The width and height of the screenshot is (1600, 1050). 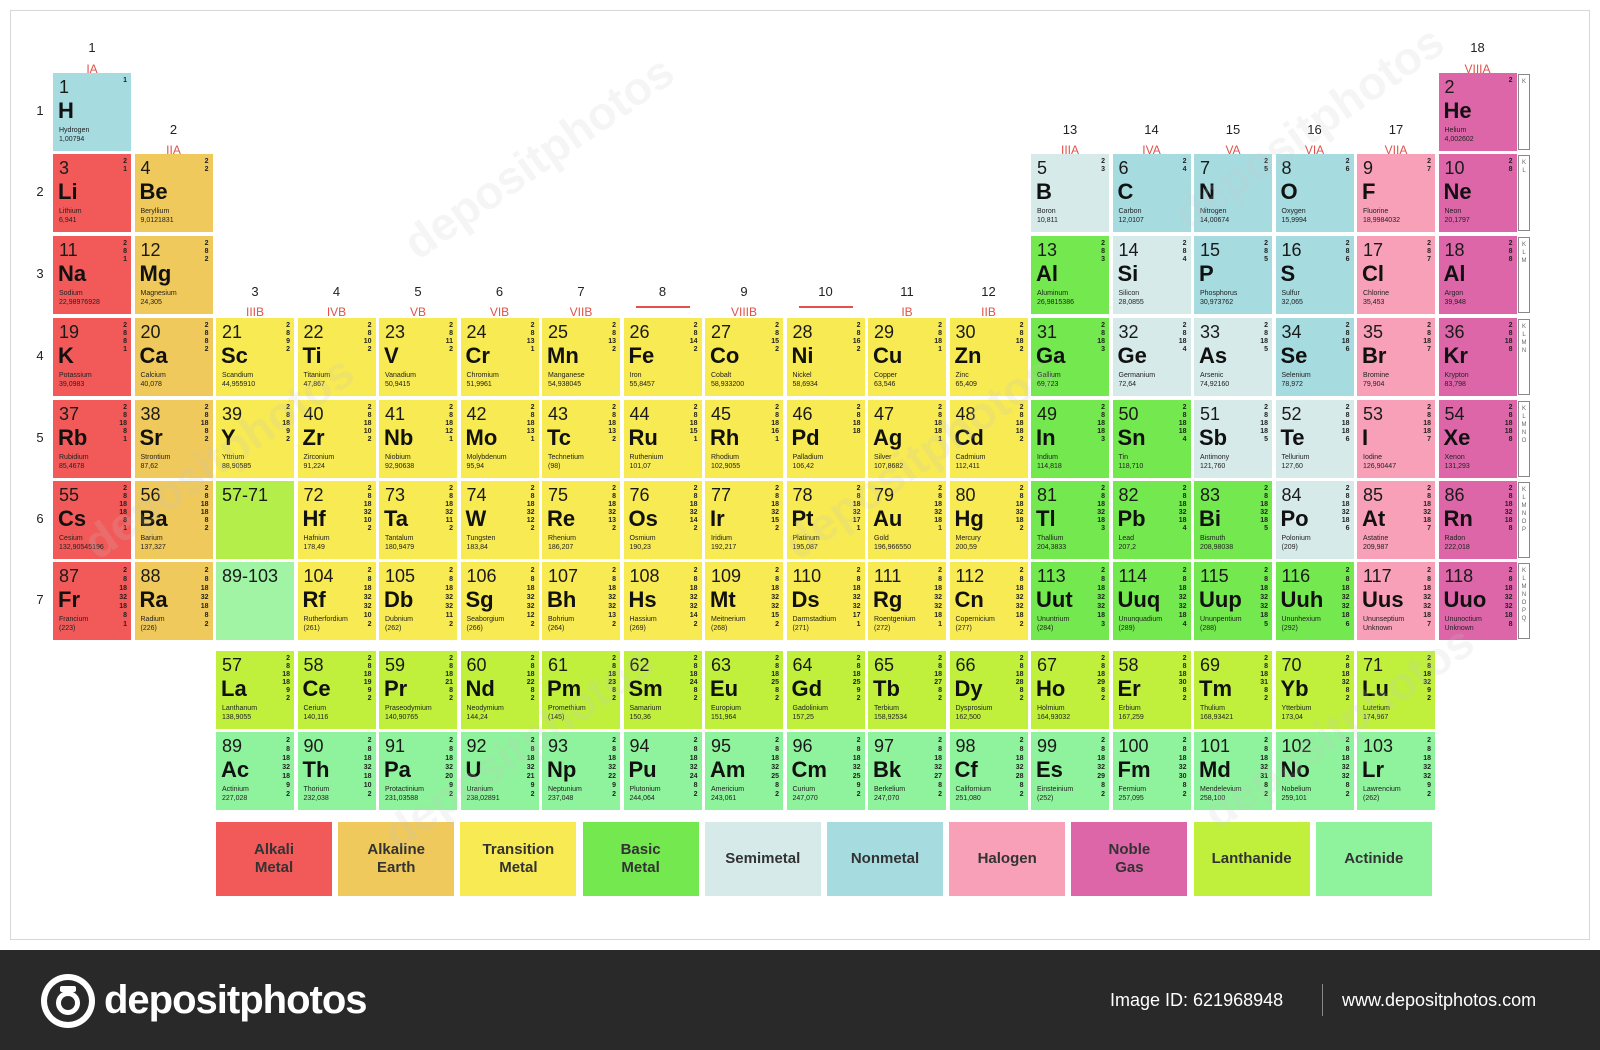 I want to click on legend-alkaline: Alkaline Earth, so click(x=396, y=859).